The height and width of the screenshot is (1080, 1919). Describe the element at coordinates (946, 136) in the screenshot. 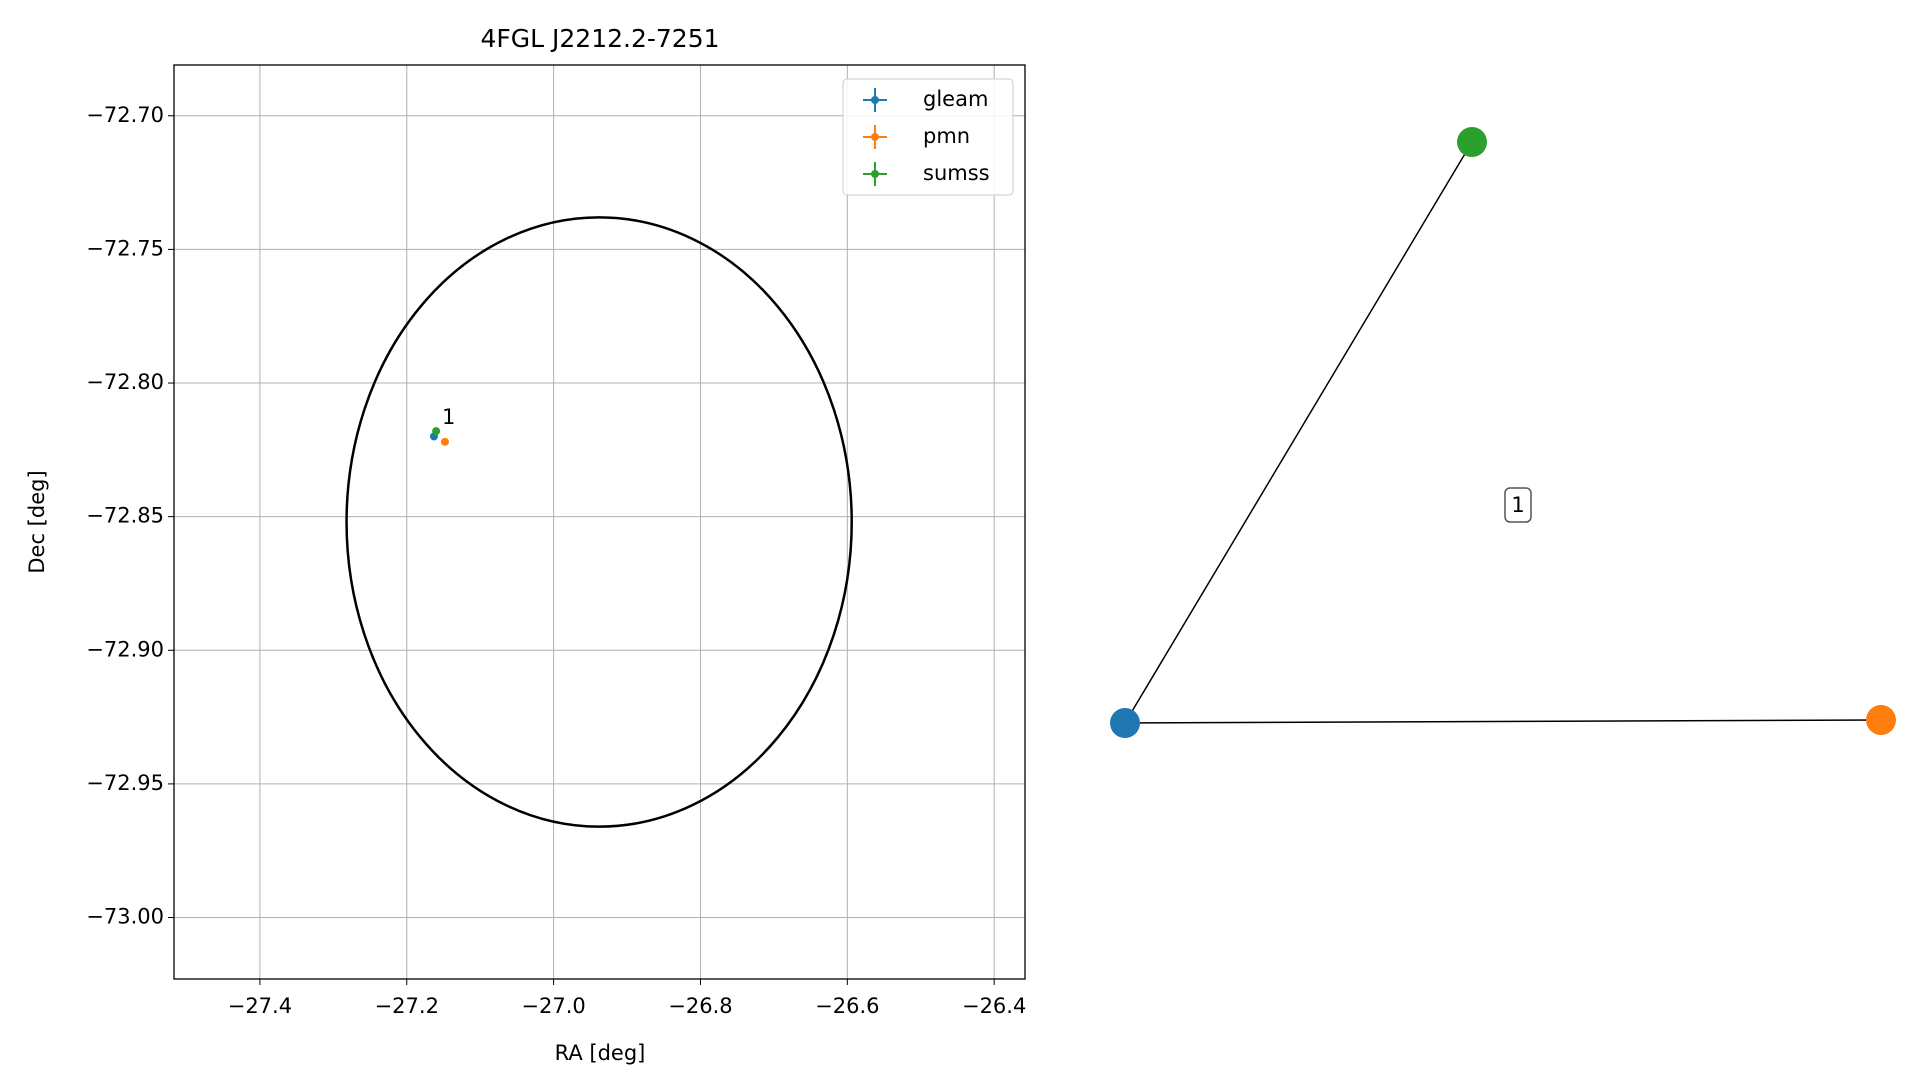

I see `legend-label: pmn` at that location.